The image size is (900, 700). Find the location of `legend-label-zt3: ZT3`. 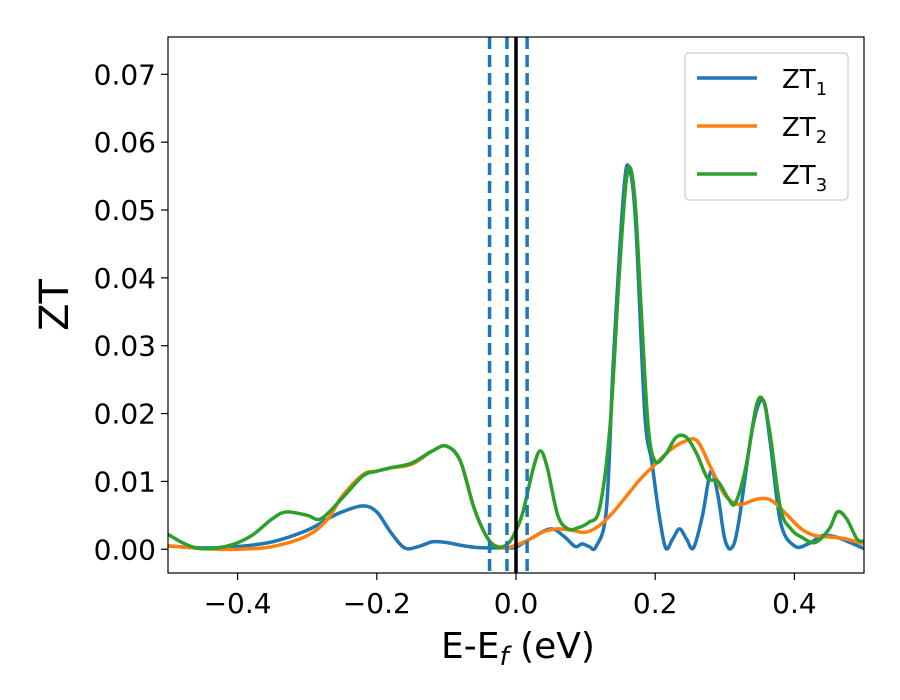

legend-label-zt3: ZT3 is located at coordinates (804, 178).